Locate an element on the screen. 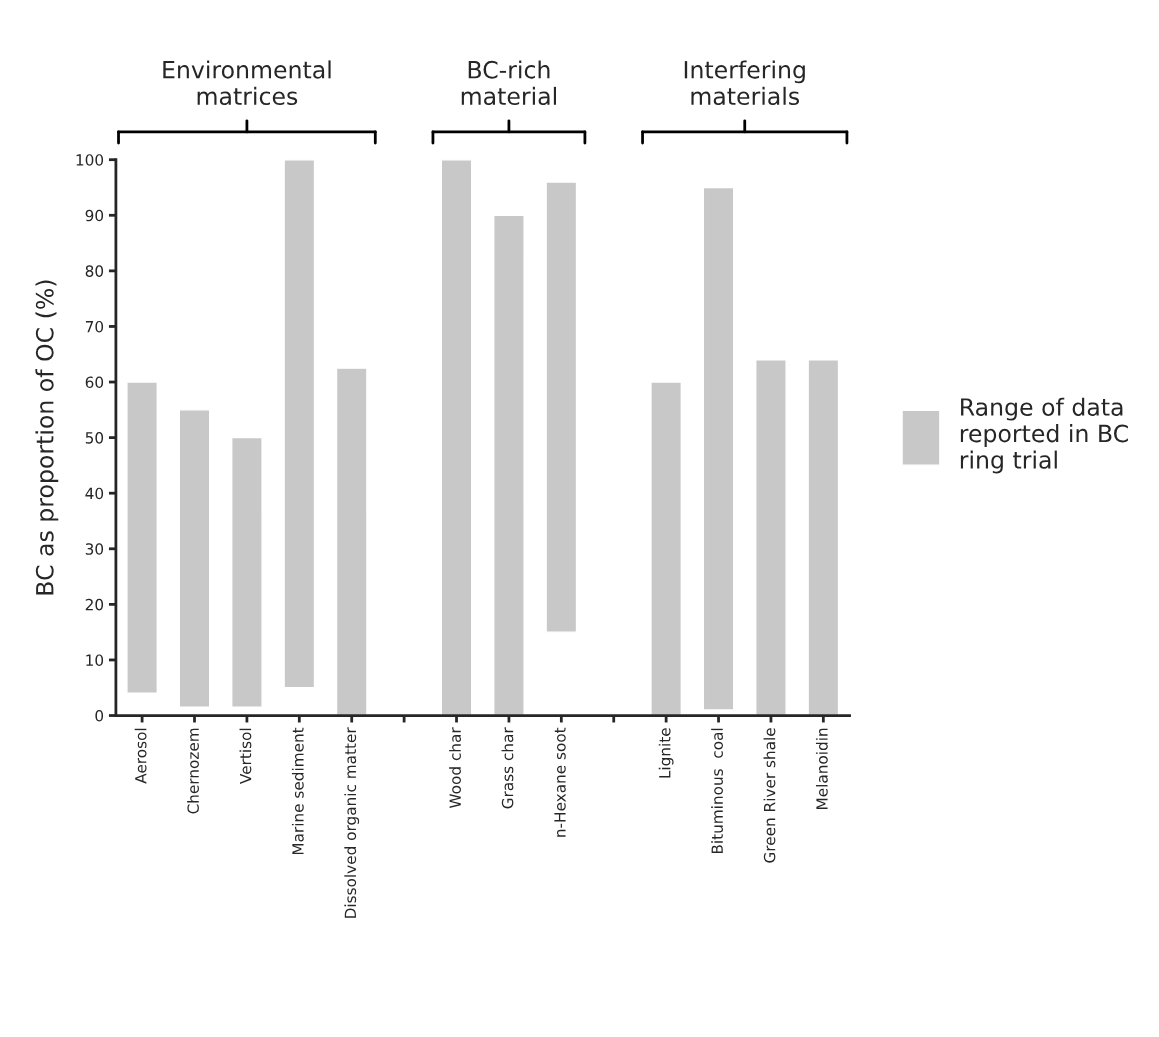 This screenshot has height=1037, width=1159. y-tick-label: 10 is located at coordinates (95, 660).